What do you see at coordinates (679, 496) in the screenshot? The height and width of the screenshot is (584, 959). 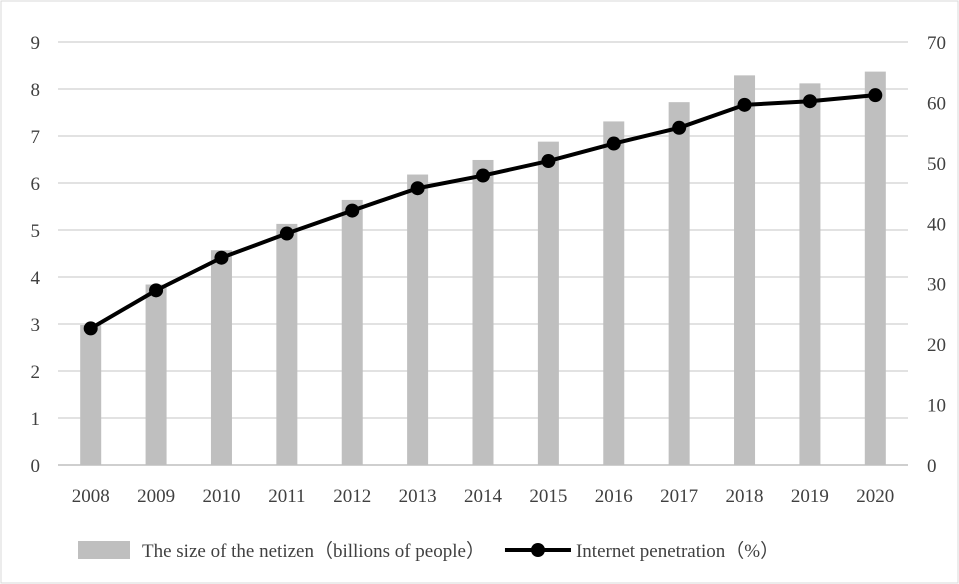 I see `x-tick-label: 2017` at bounding box center [679, 496].